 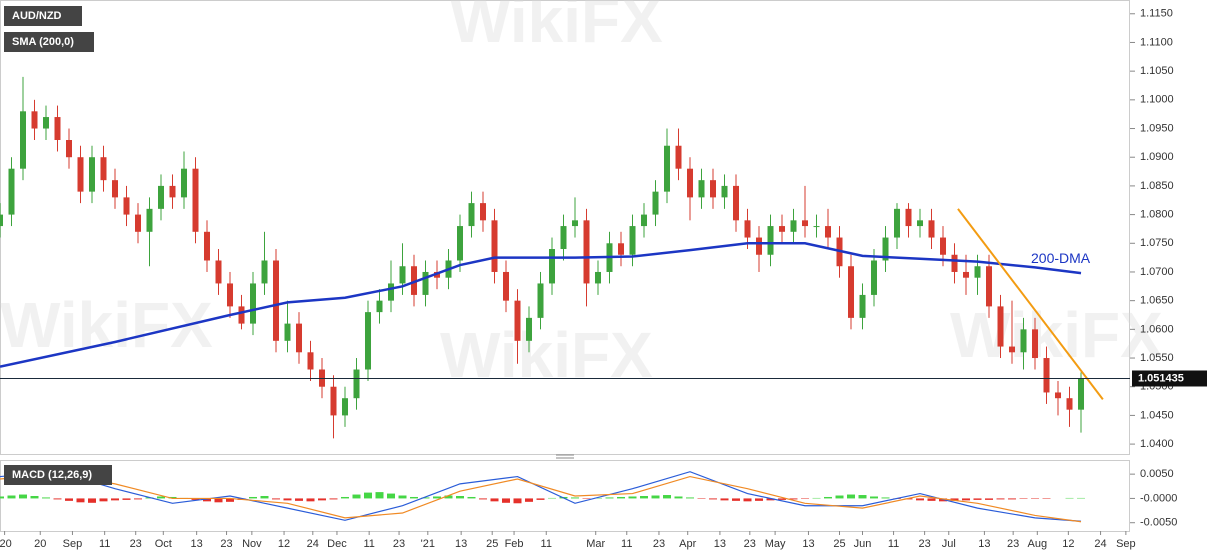 I want to click on y-tick-label: 1.0850, so click(x=1157, y=186).